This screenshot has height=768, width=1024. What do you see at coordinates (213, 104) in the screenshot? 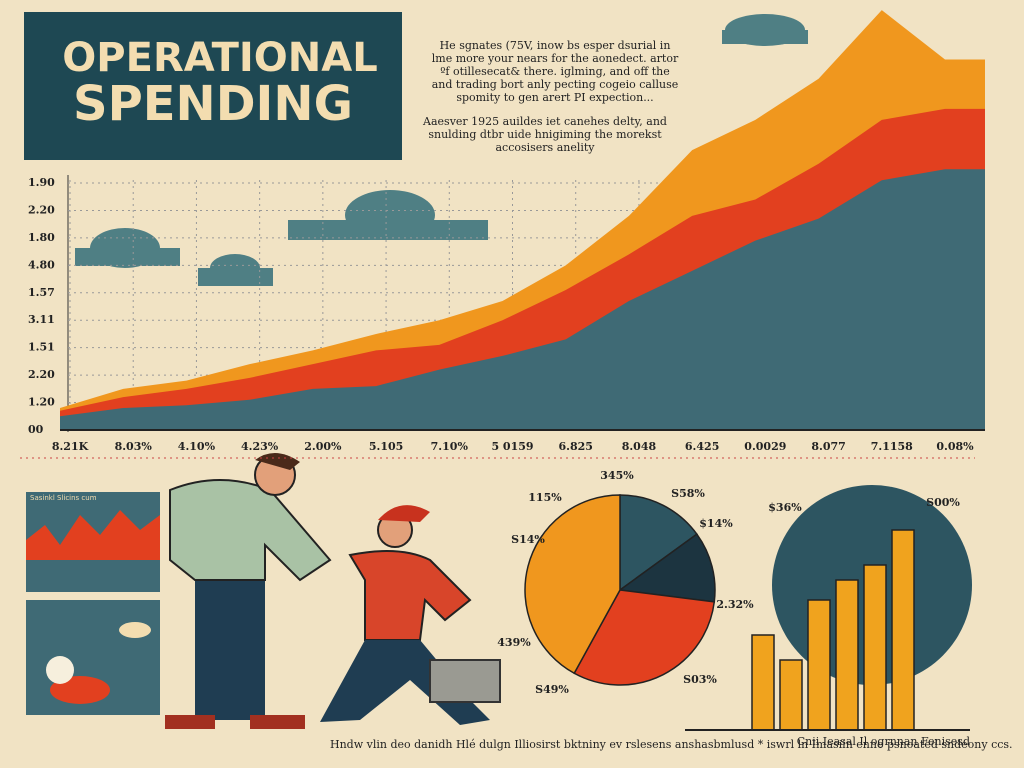
I see `title-line: SPENDING` at bounding box center [213, 104].